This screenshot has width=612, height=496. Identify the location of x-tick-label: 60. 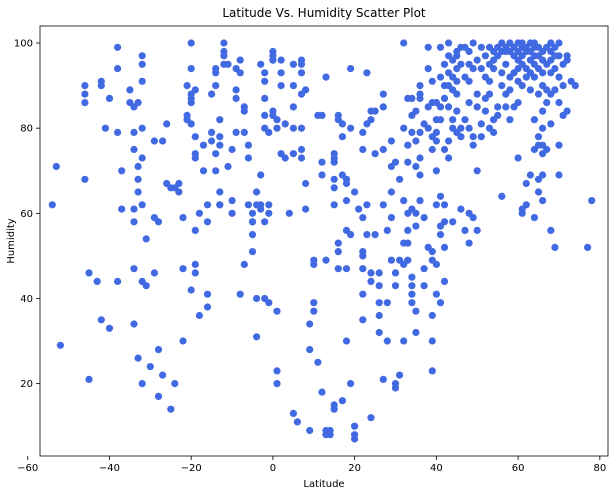
(518, 468).